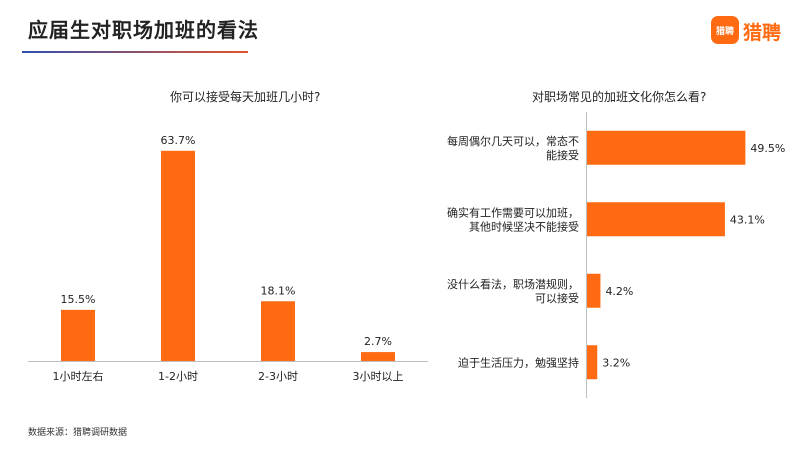  What do you see at coordinates (245, 97) in the screenshot?
I see `left-chart-title: 你可以接受每天加班几小时?` at bounding box center [245, 97].